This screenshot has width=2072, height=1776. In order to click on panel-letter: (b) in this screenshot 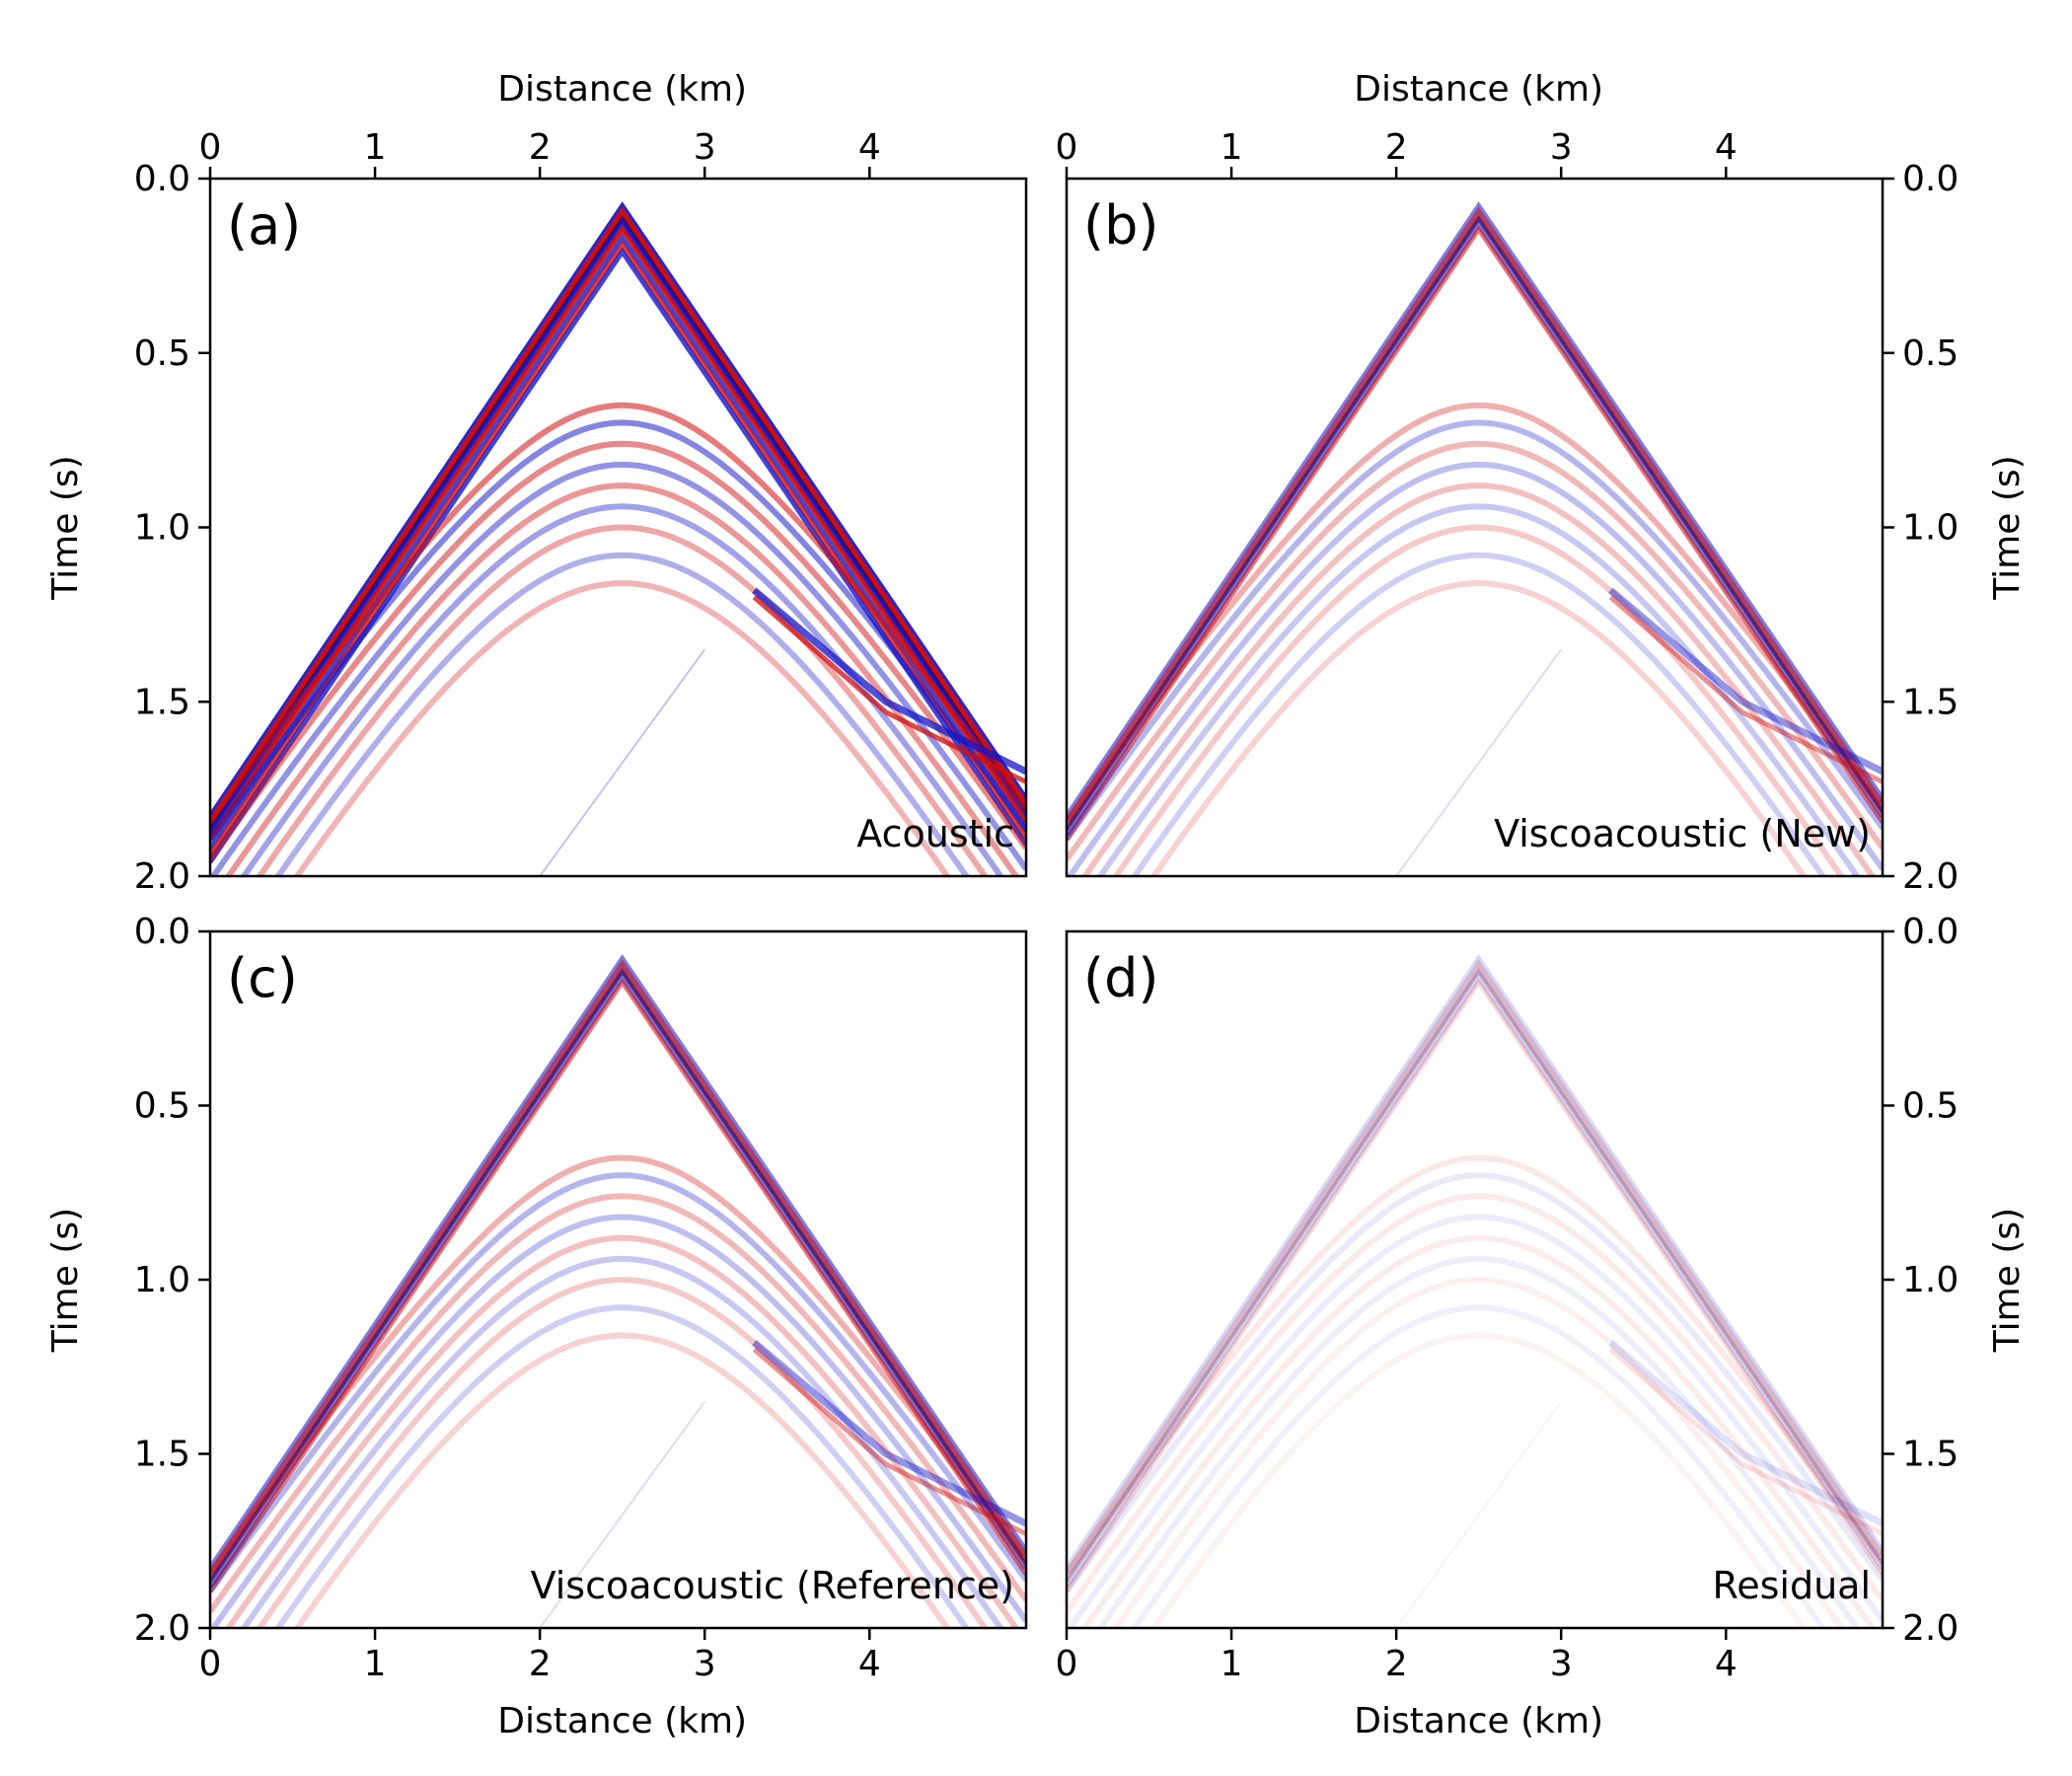, I will do `click(1120, 226)`.